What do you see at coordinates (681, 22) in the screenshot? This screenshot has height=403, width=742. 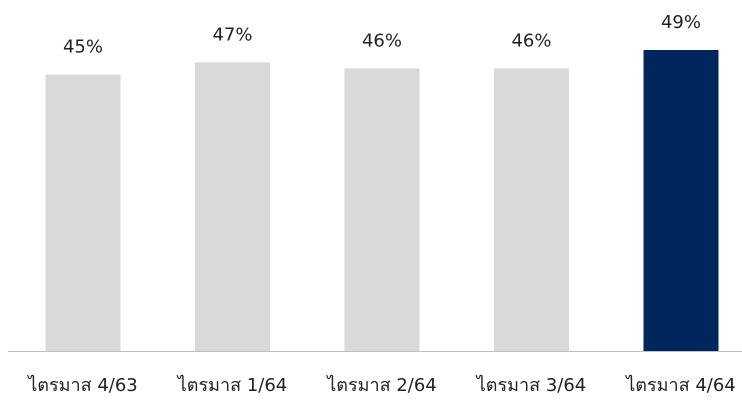 I see `value-label-5: 49%` at bounding box center [681, 22].